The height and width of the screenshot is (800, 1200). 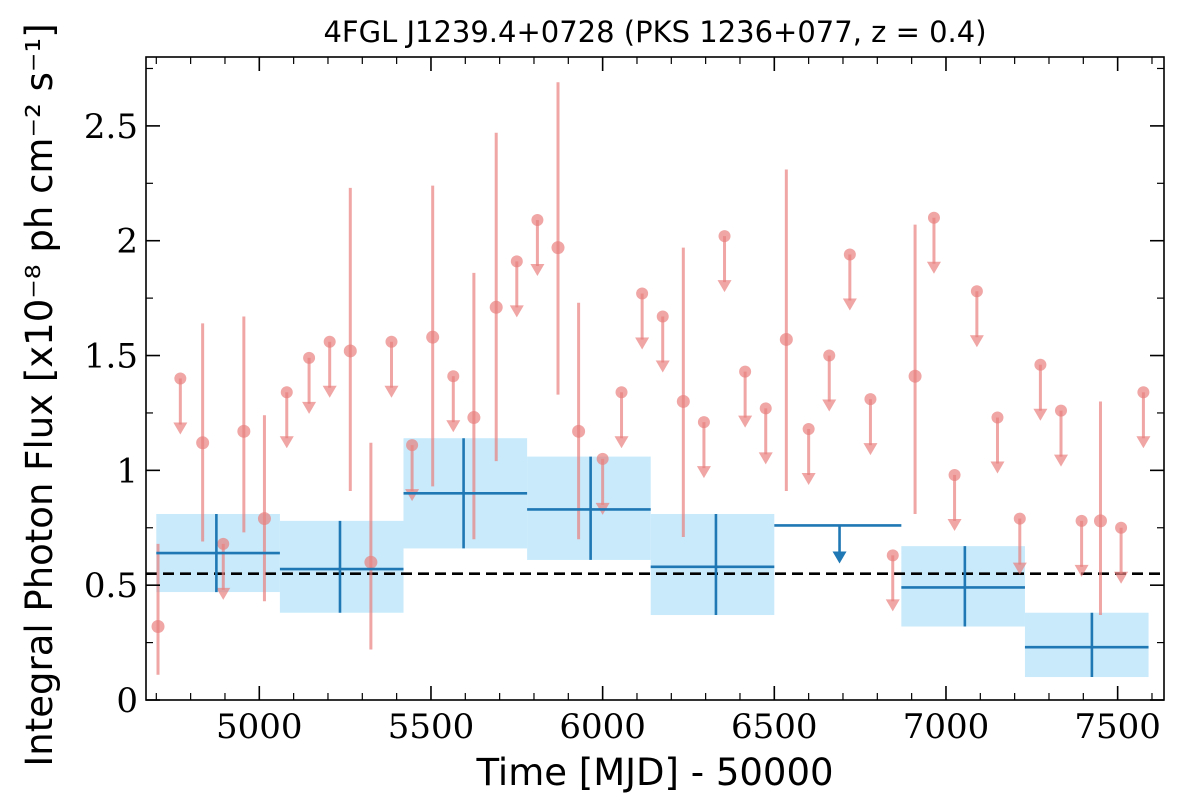 I want to click on x-tick-label-1: 5500, so click(x=431, y=727).